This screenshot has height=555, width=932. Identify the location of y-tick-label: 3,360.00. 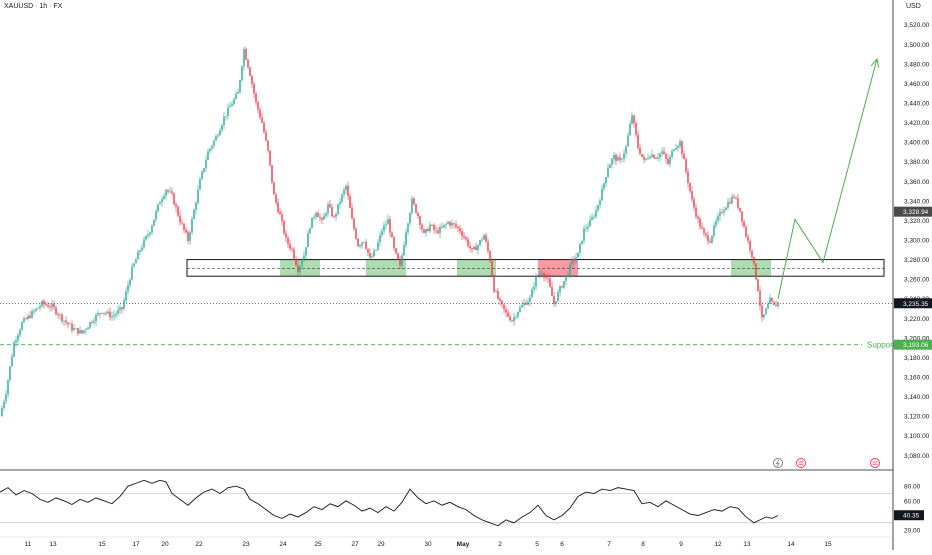
(917, 182).